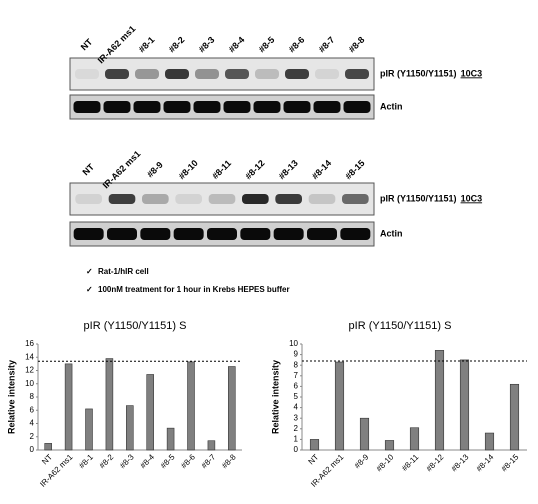  What do you see at coordinates (29, 356) in the screenshot?
I see `y-tick-label: 14` at bounding box center [29, 356].